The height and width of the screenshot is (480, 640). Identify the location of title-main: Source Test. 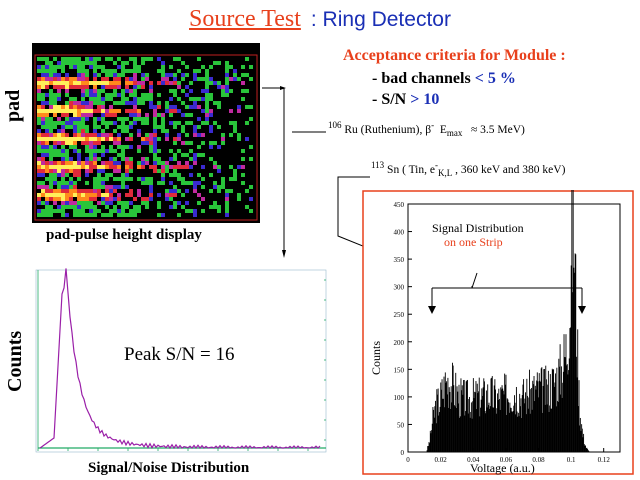
(245, 19).